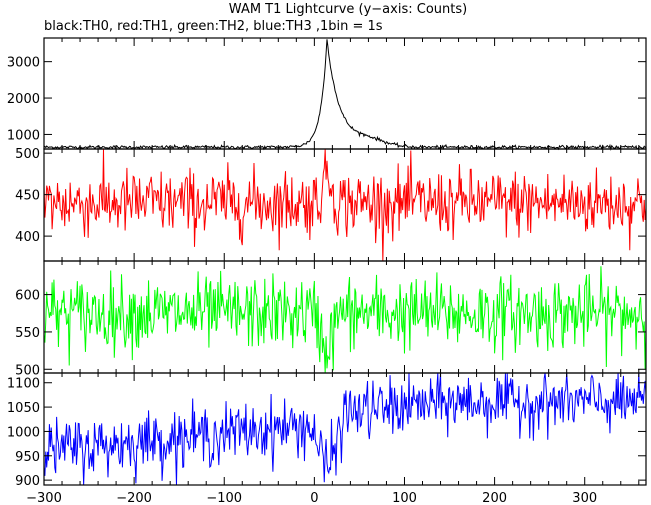 The width and height of the screenshot is (651, 505). What do you see at coordinates (27, 237) in the screenshot?
I see `y-tick-label: 400` at bounding box center [27, 237].